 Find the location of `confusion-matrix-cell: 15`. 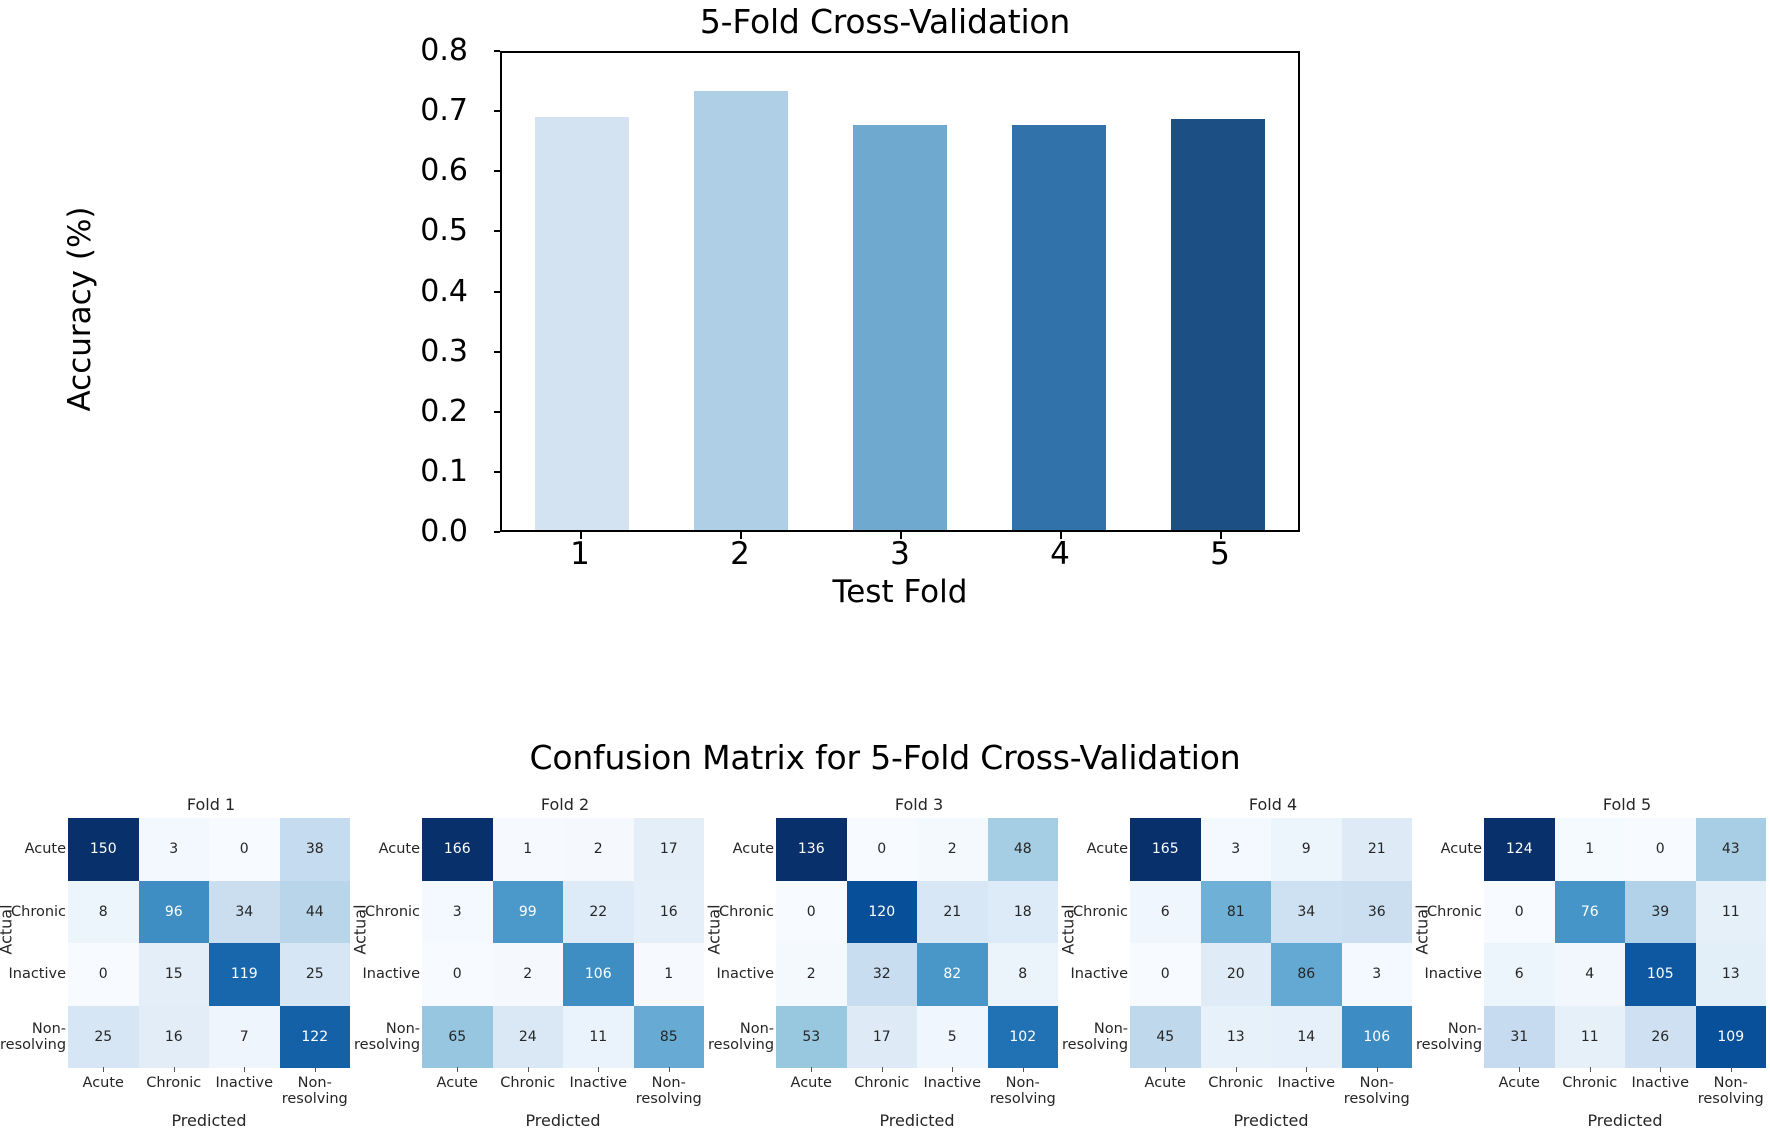

confusion-matrix-cell: 15 is located at coordinates (173, 974).